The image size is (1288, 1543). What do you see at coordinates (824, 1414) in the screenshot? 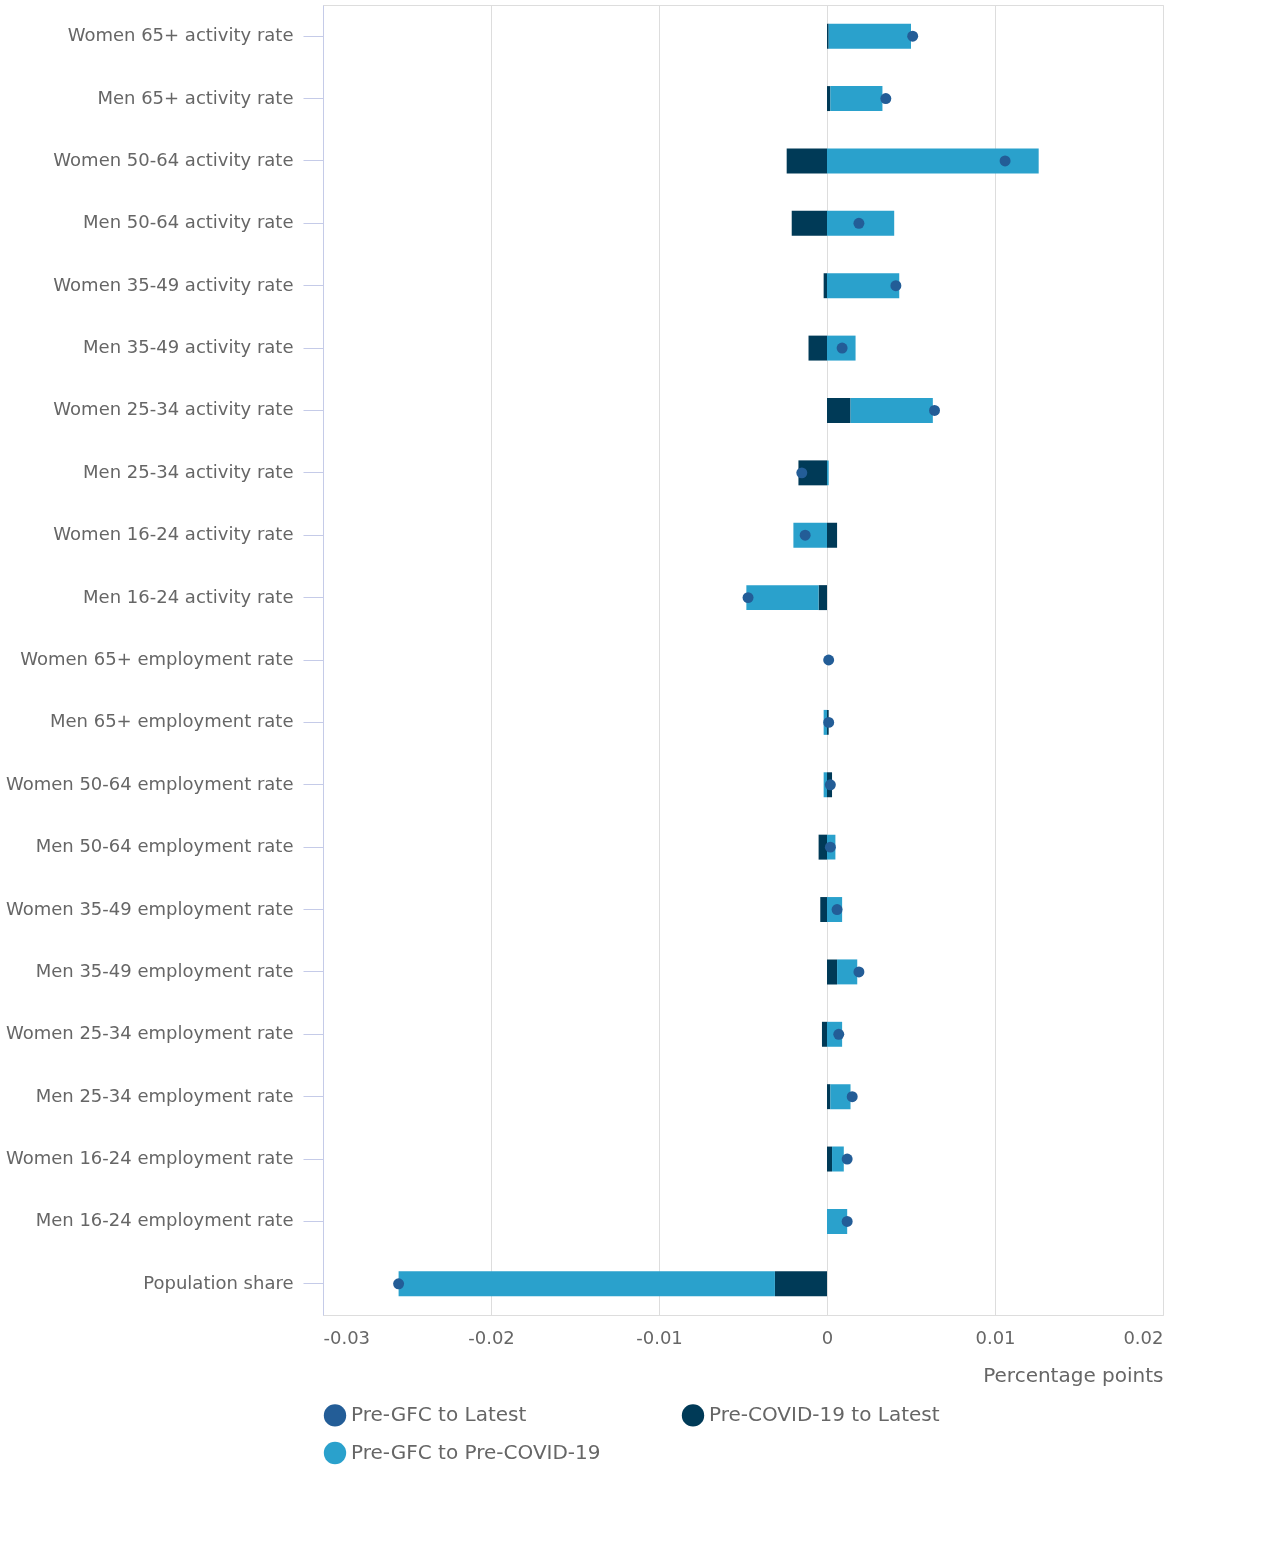
I see `legend-label: Pre-COVID-19 to Latest` at bounding box center [824, 1414].